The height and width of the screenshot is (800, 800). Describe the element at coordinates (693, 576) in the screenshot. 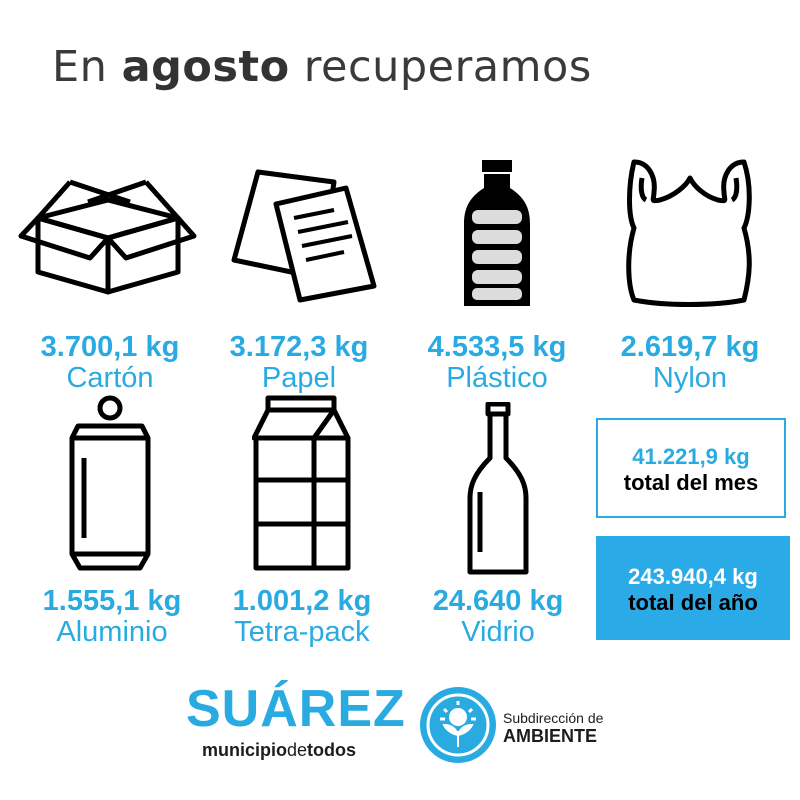

I see `yearly-total-amount: 243.940,4 kg` at that location.